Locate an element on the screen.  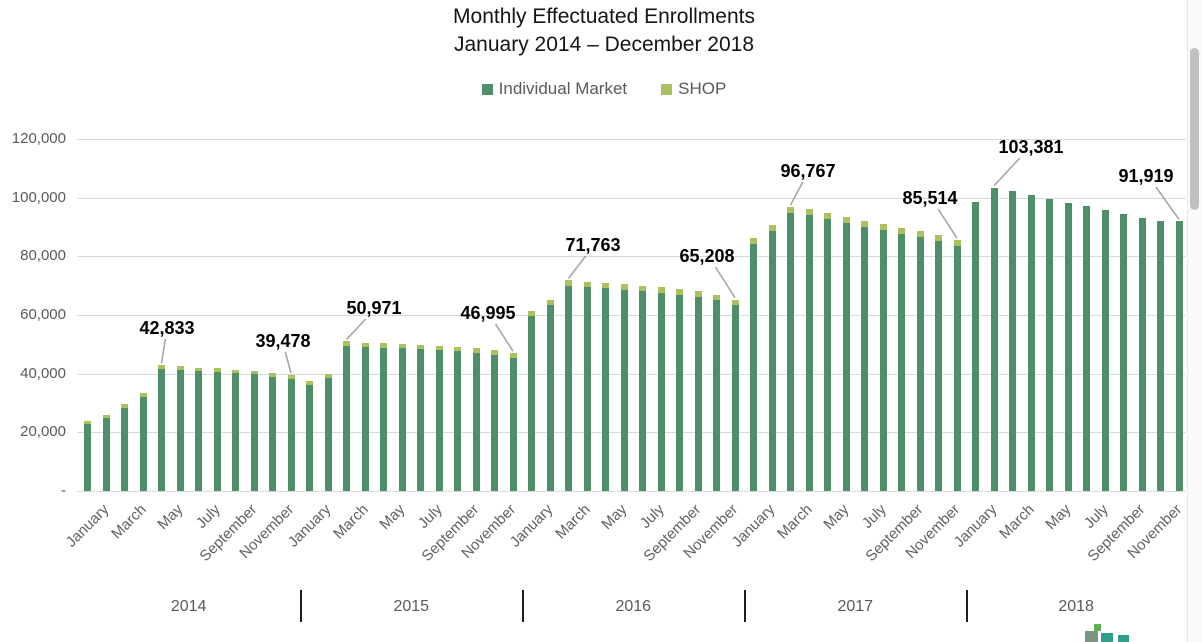
bar-2017-May is located at coordinates (827, 351).